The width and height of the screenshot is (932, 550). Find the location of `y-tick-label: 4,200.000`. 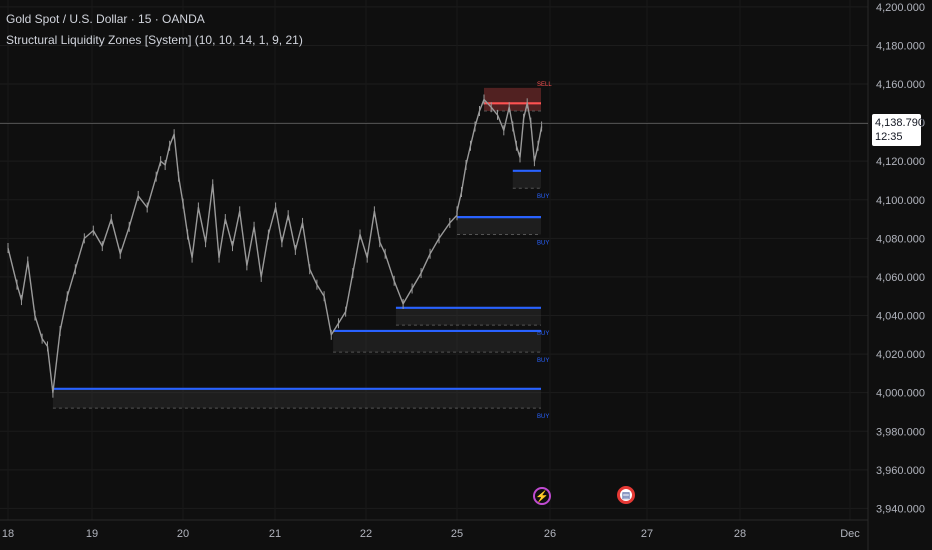

y-tick-label: 4,200.000 is located at coordinates (900, 8).